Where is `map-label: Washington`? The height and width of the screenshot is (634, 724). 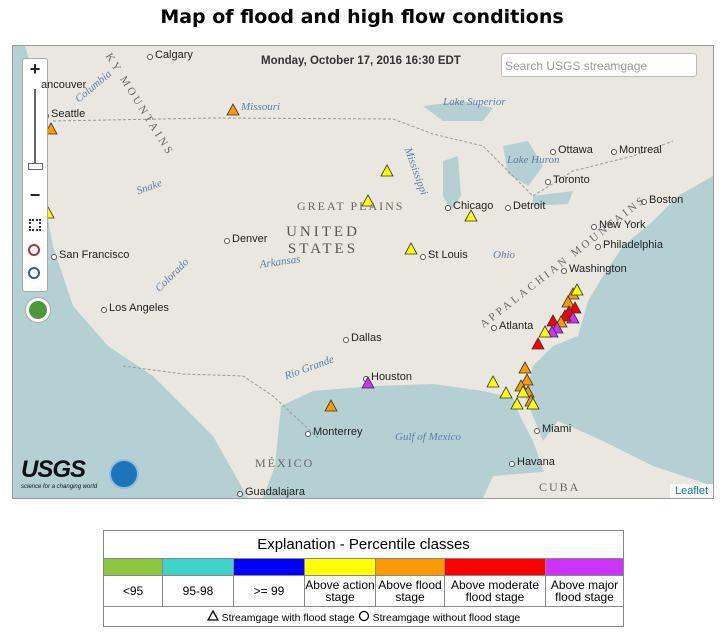 map-label: Washington is located at coordinates (598, 269).